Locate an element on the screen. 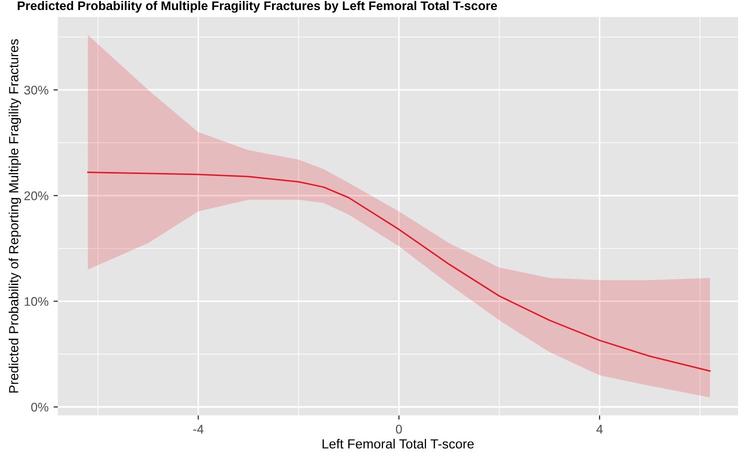 The height and width of the screenshot is (459, 741). x-tick-label: 4 is located at coordinates (599, 429).